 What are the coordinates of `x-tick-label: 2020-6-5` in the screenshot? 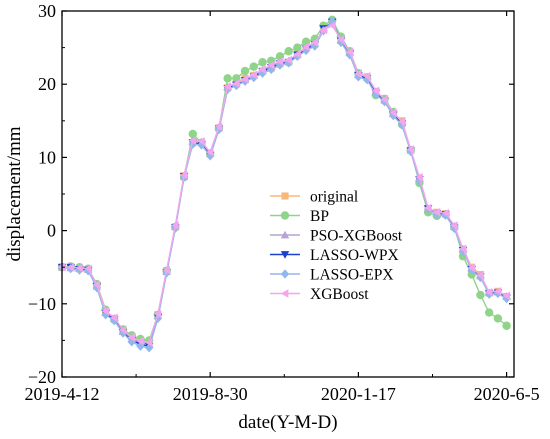 It's located at (507, 394).